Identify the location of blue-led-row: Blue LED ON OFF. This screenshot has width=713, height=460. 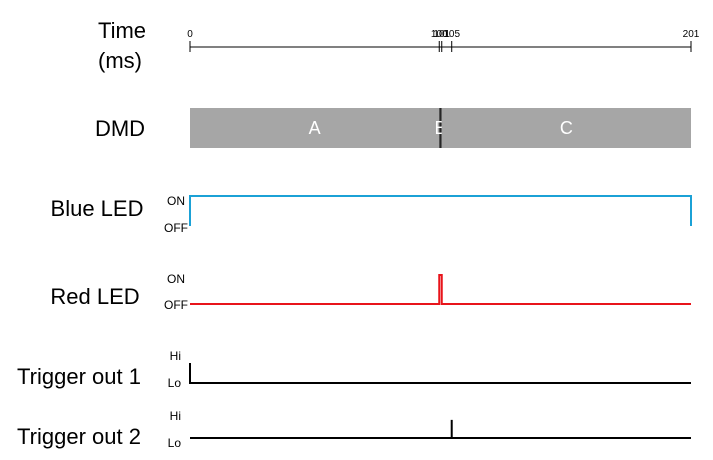
(371, 214).